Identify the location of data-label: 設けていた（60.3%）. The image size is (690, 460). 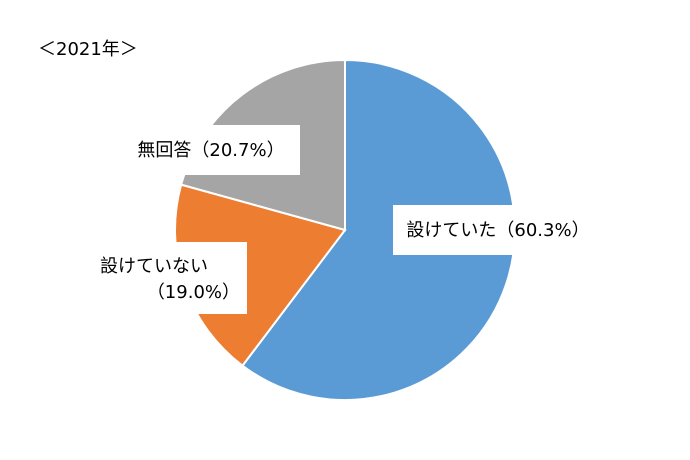
(497, 230).